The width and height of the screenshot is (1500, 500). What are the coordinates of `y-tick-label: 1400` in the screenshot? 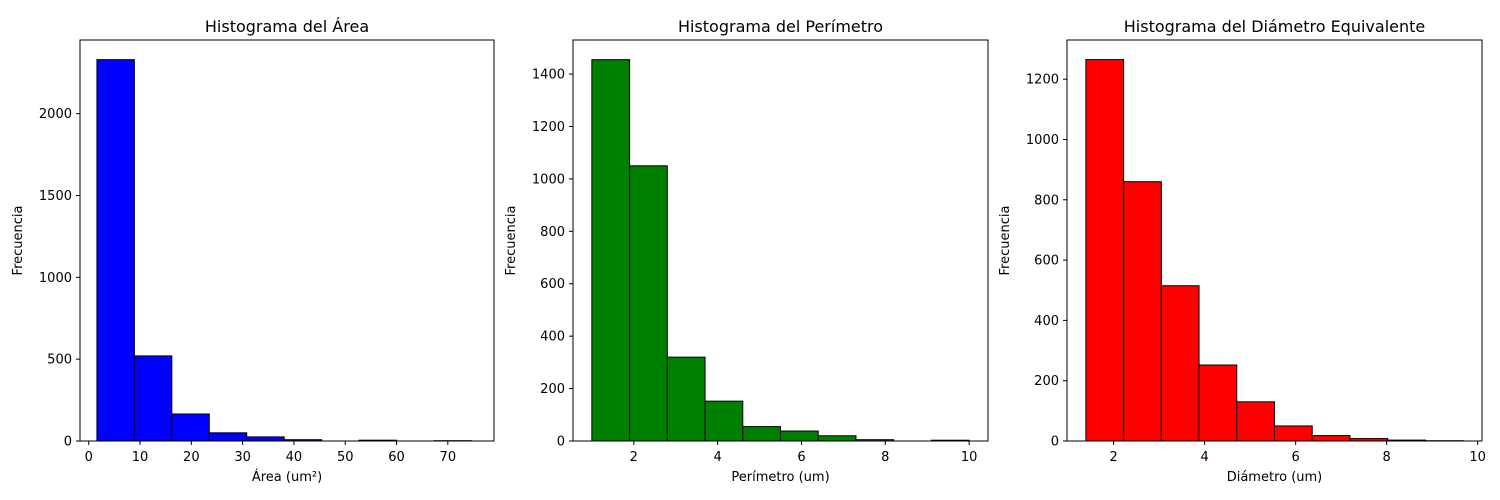 It's located at (548, 75).